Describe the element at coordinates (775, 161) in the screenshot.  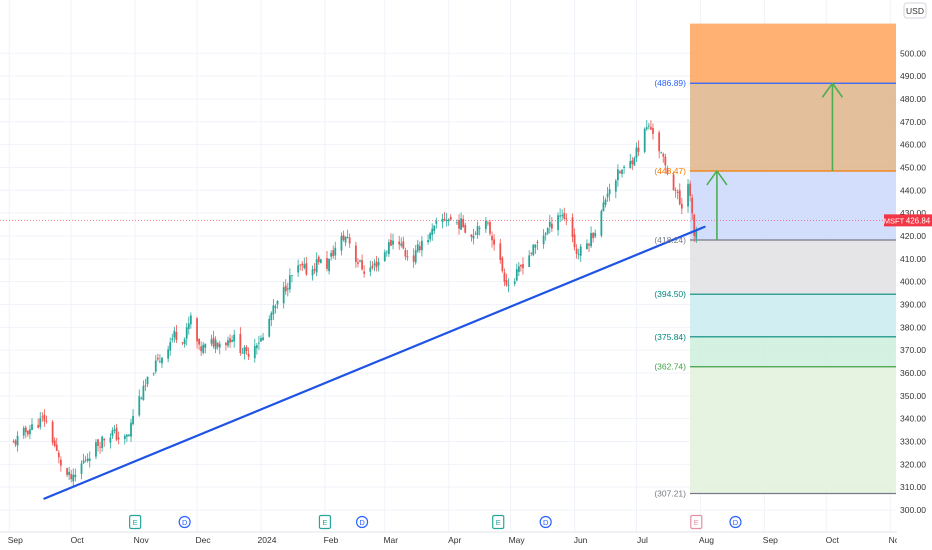
I see `target-arrows` at that location.